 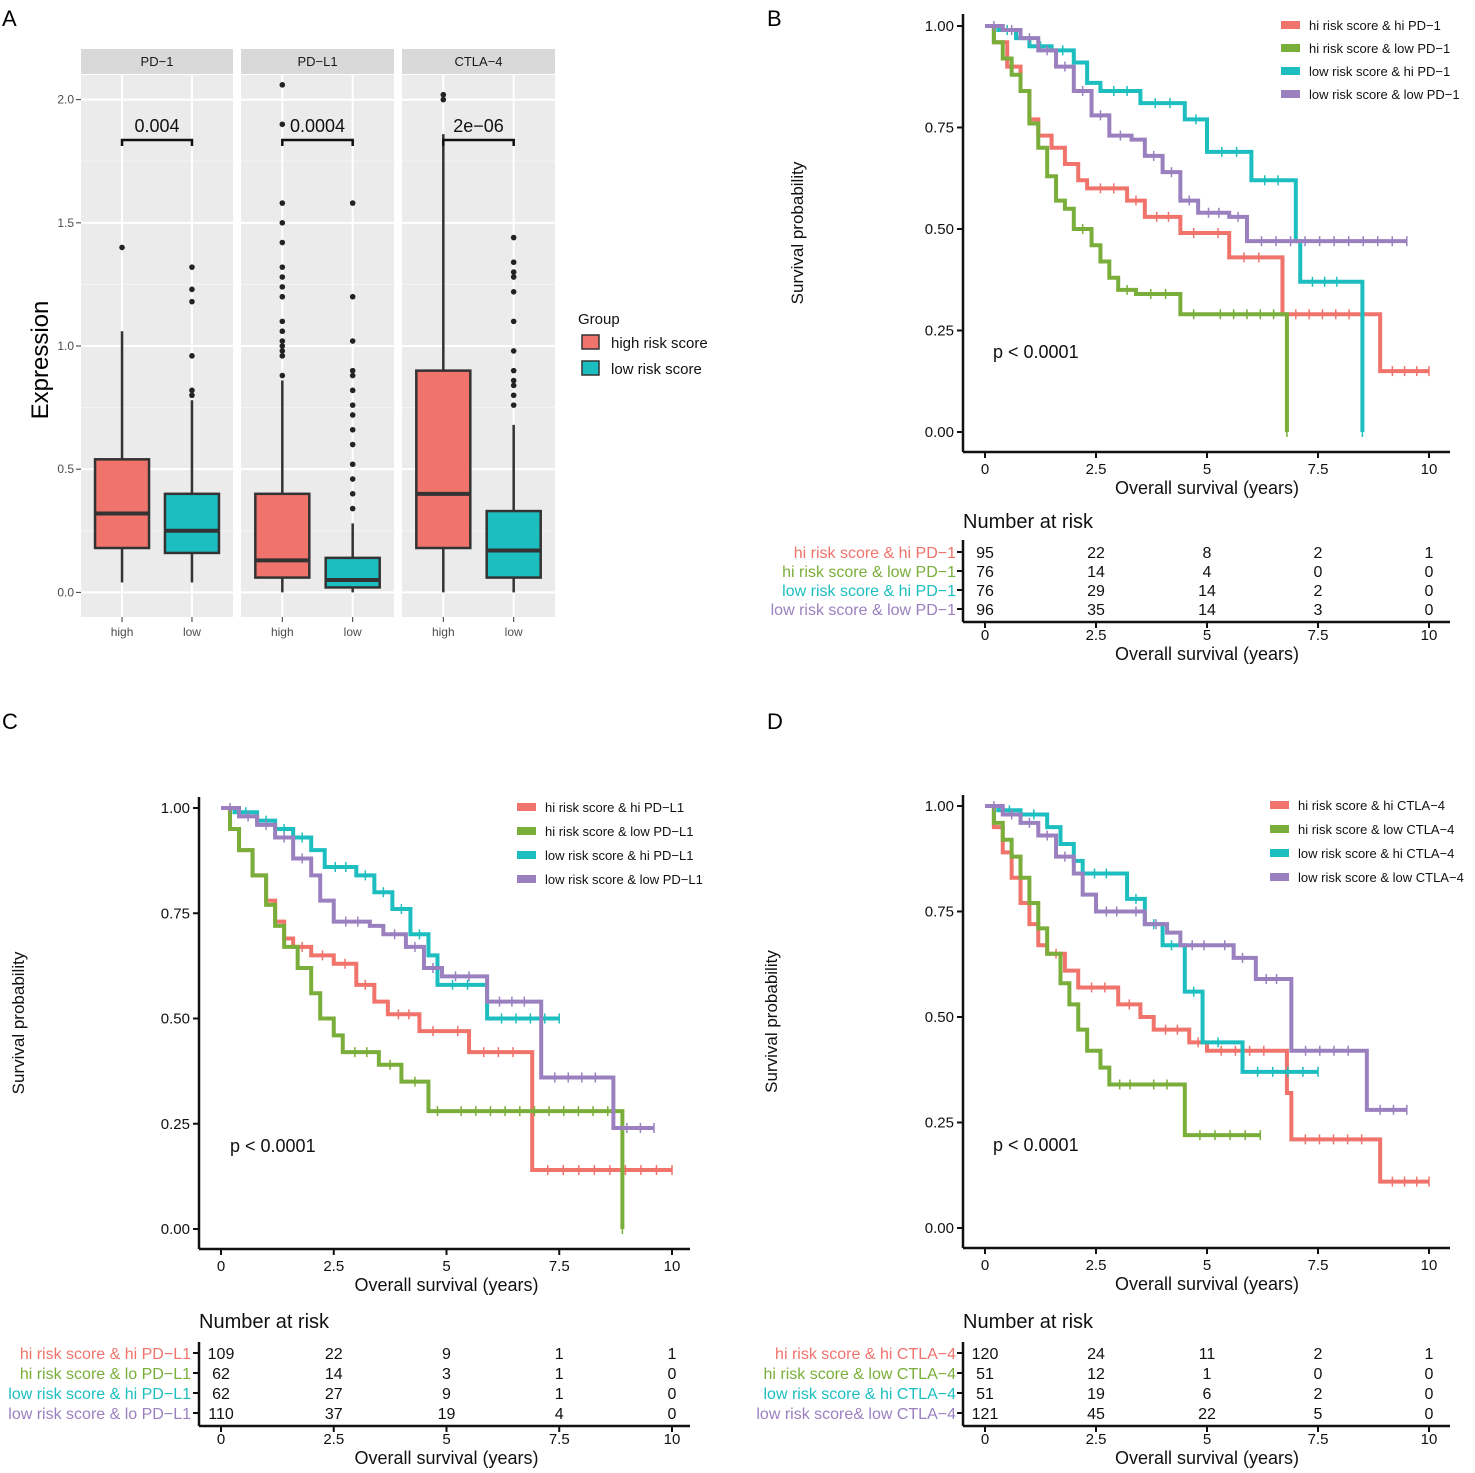 I want to click on risk-row-label: low risk score & low PD−1, so click(x=863, y=610).